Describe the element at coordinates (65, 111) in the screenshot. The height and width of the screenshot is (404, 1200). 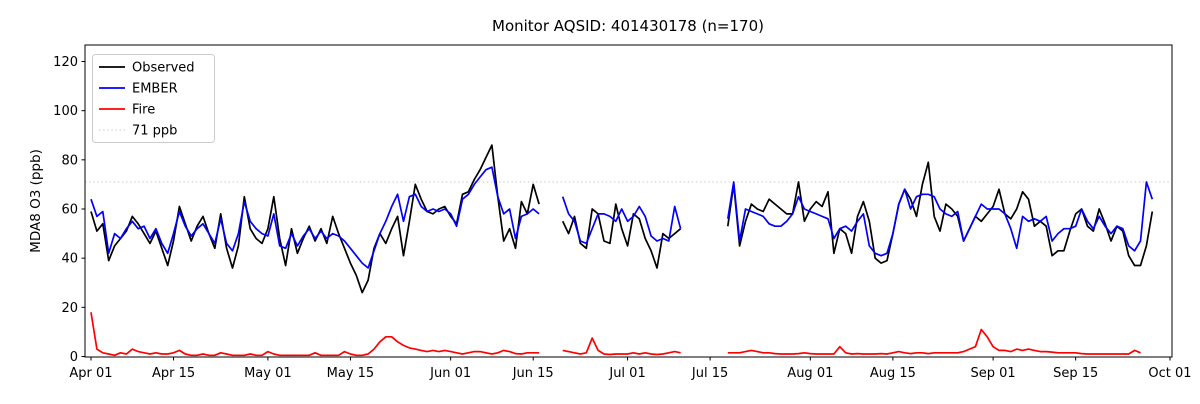
I see `y-tick-label: 100` at that location.